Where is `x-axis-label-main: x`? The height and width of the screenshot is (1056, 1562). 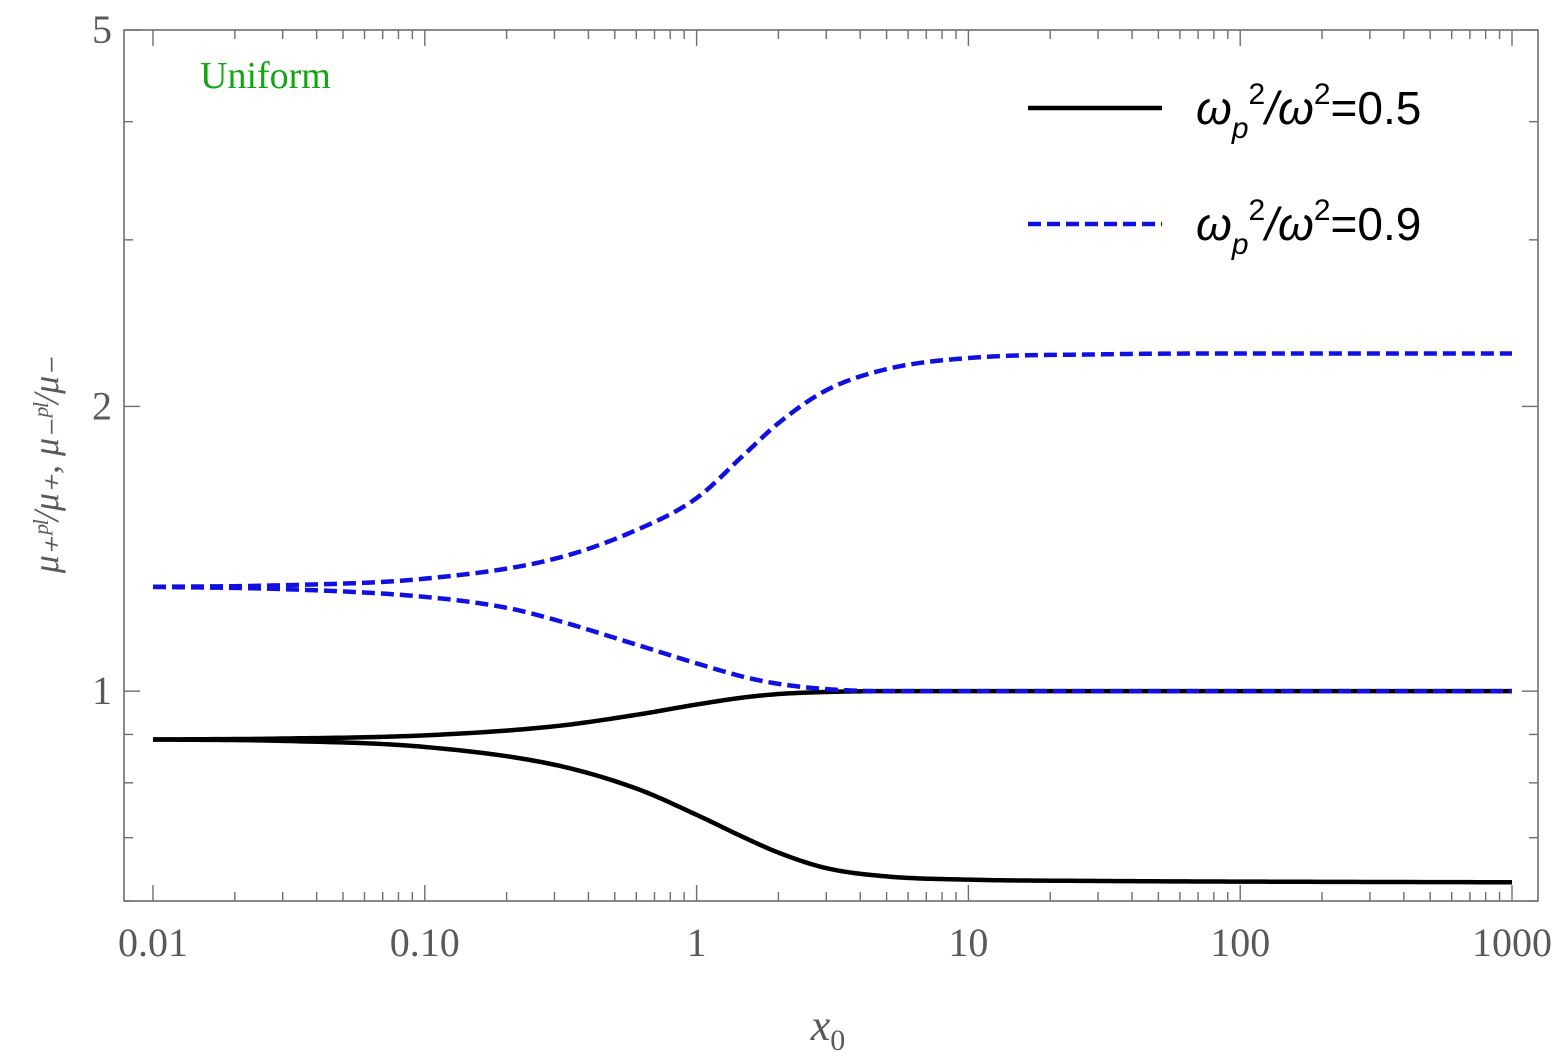
x-axis-label-main: x is located at coordinates (820, 1025).